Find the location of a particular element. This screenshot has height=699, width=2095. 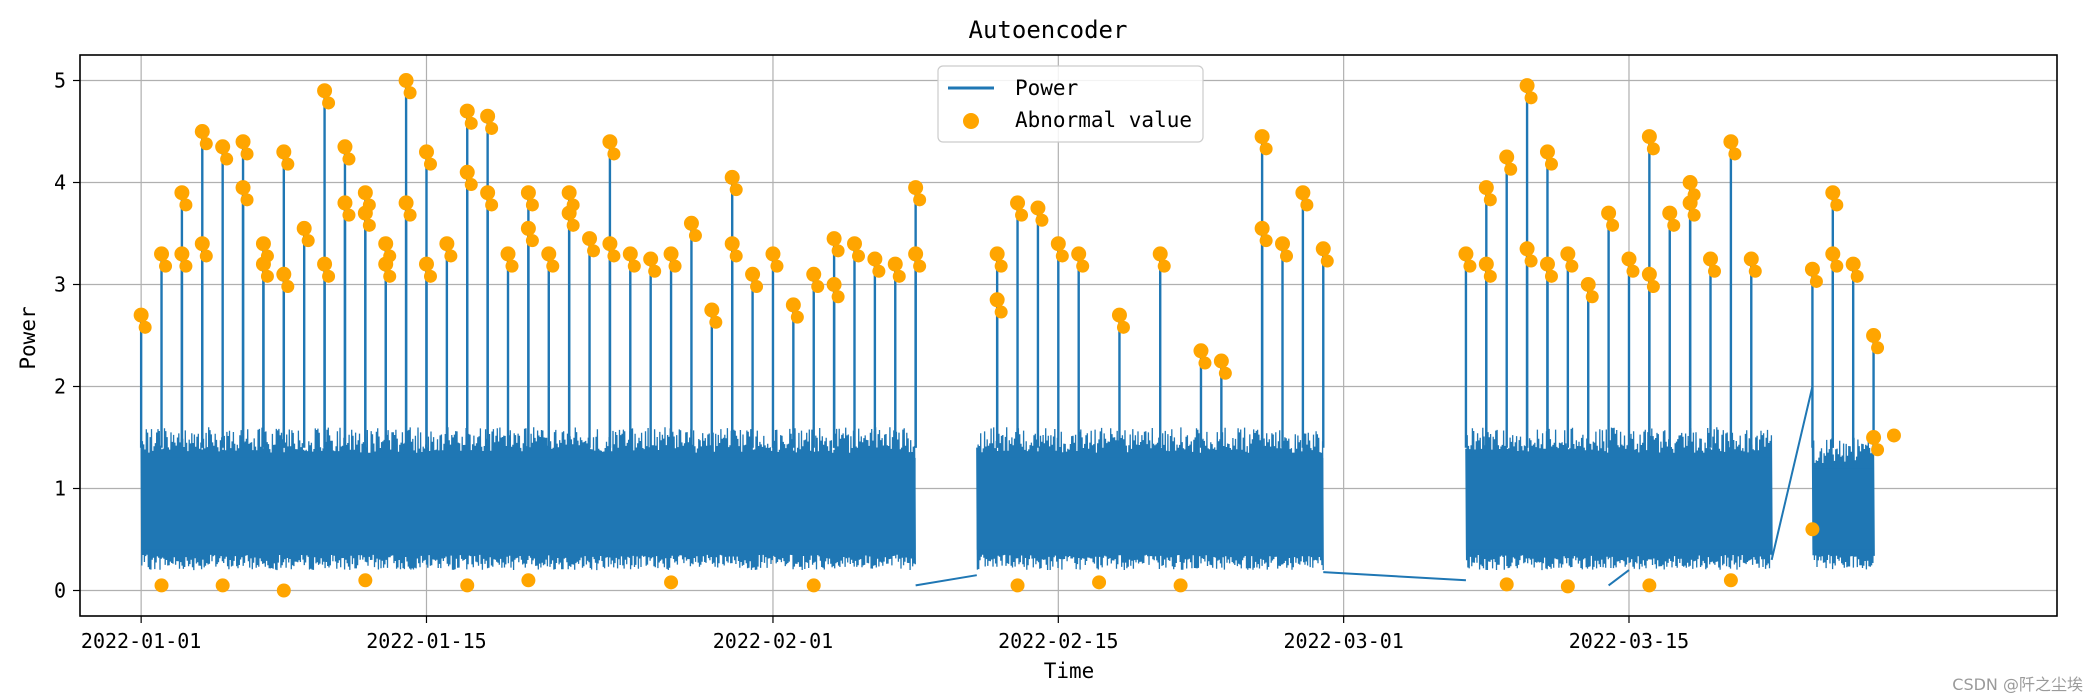

y-tick-label: 2 is located at coordinates (60, 387).